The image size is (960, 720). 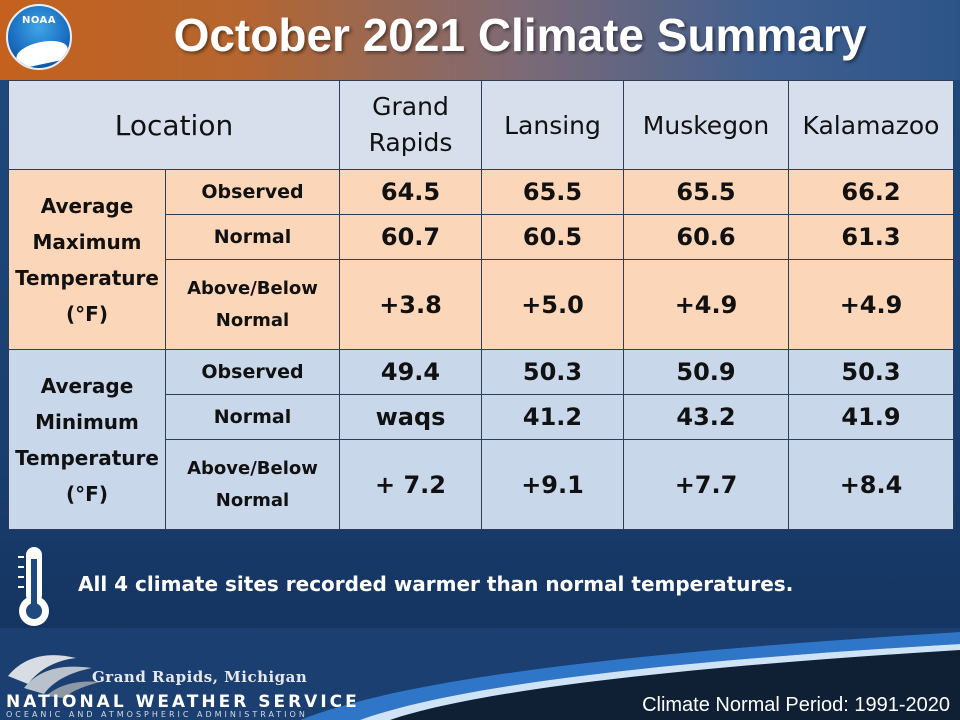 What do you see at coordinates (552, 417) in the screenshot?
I see `table-cell: 41.2` at bounding box center [552, 417].